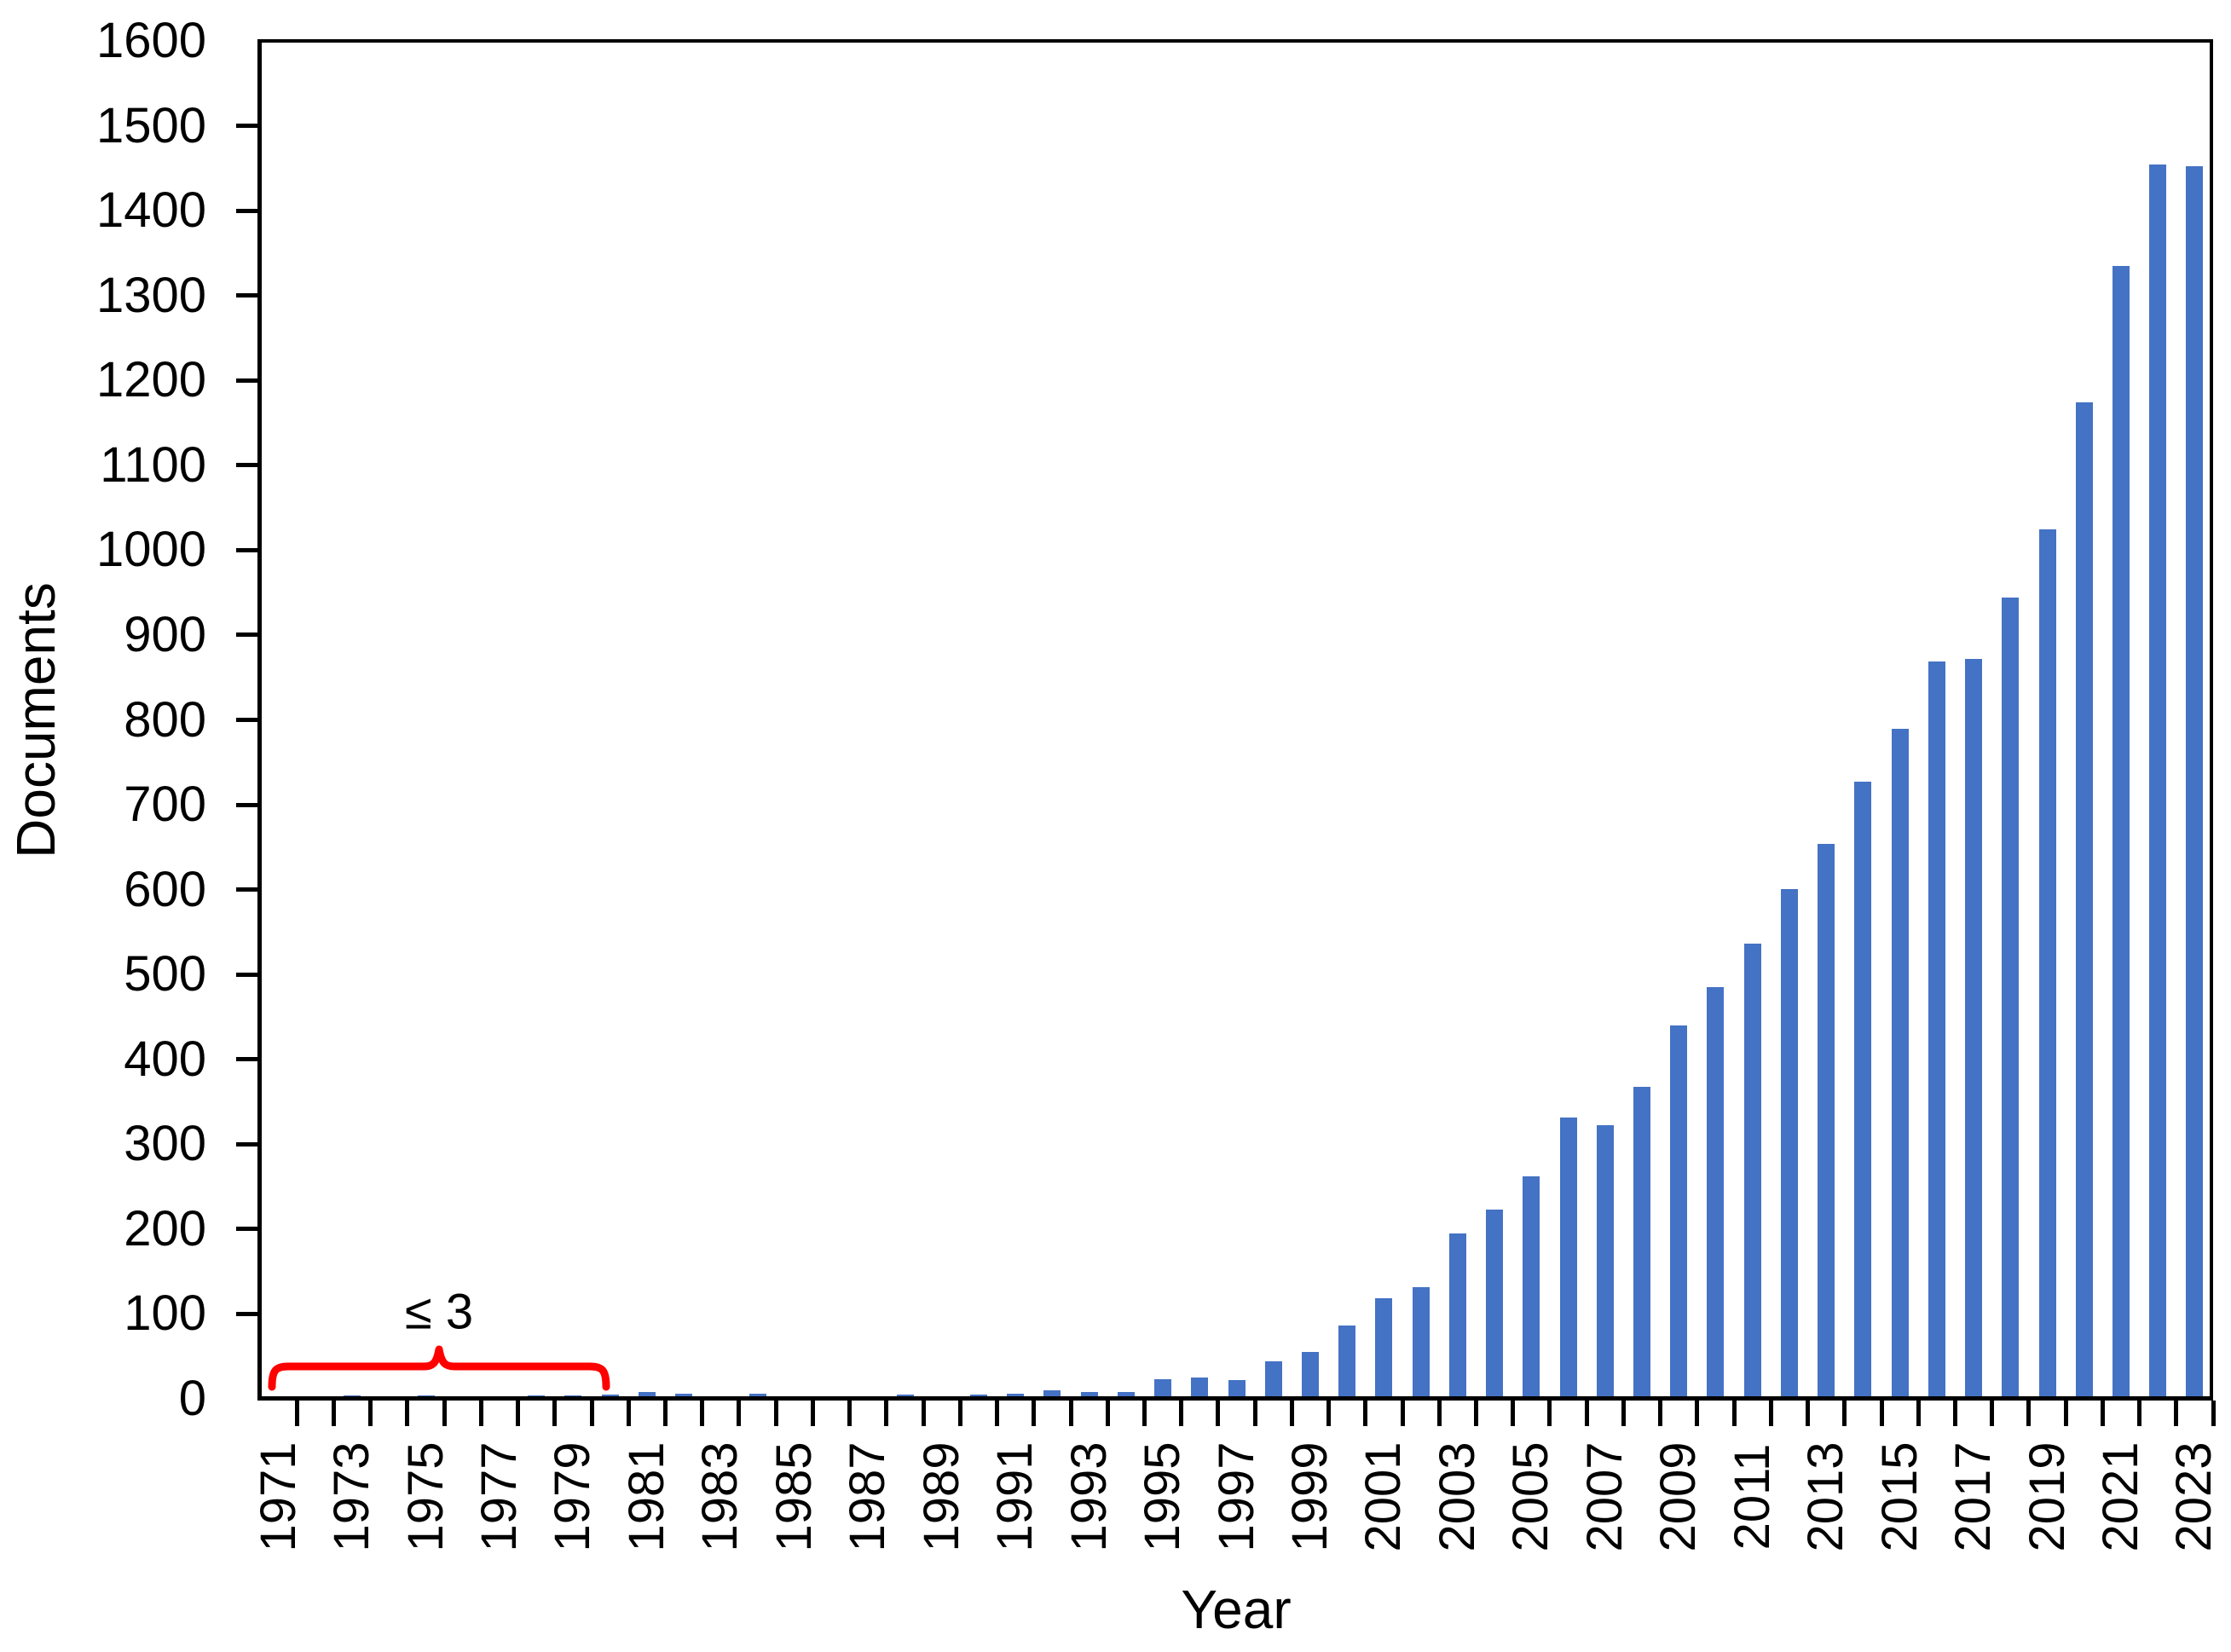 This screenshot has height=1652, width=2231. What do you see at coordinates (439, 1312) in the screenshot?
I see `annotation-label: ≤ 3` at bounding box center [439, 1312].